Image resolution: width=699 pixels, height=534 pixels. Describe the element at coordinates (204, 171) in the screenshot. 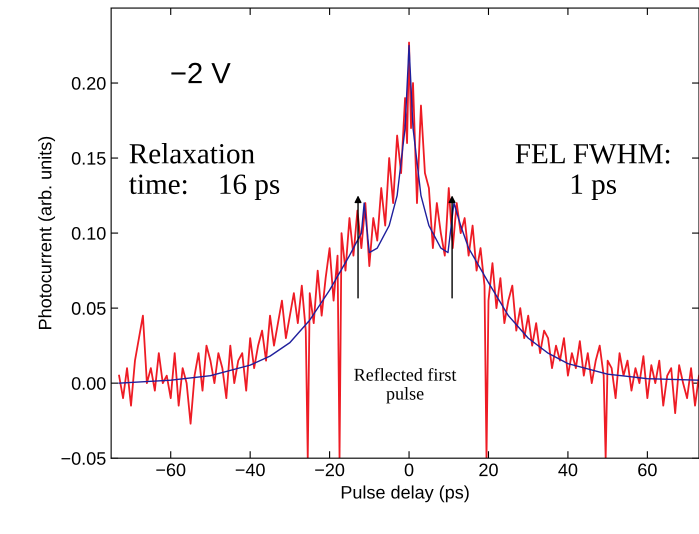

I see `annotation: Relaxation time: 16 ps` at that location.